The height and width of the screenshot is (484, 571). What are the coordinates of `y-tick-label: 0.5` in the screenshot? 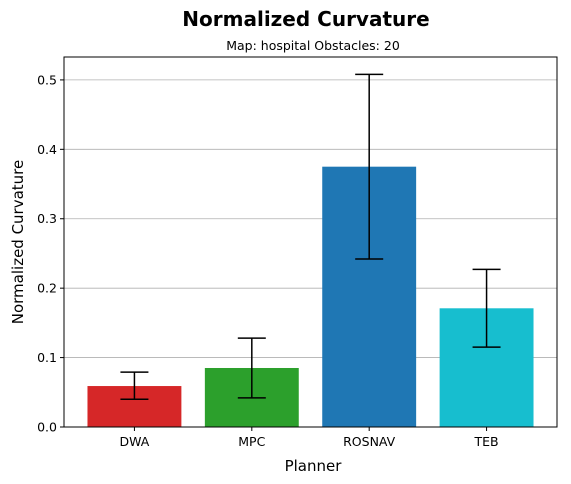 It's located at (47, 79).